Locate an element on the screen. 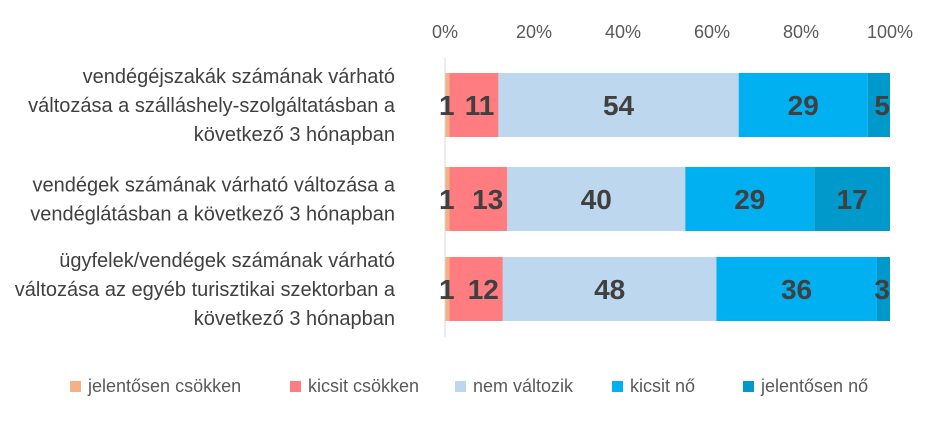 The image size is (946, 425). data-label: 36 is located at coordinates (796, 289).